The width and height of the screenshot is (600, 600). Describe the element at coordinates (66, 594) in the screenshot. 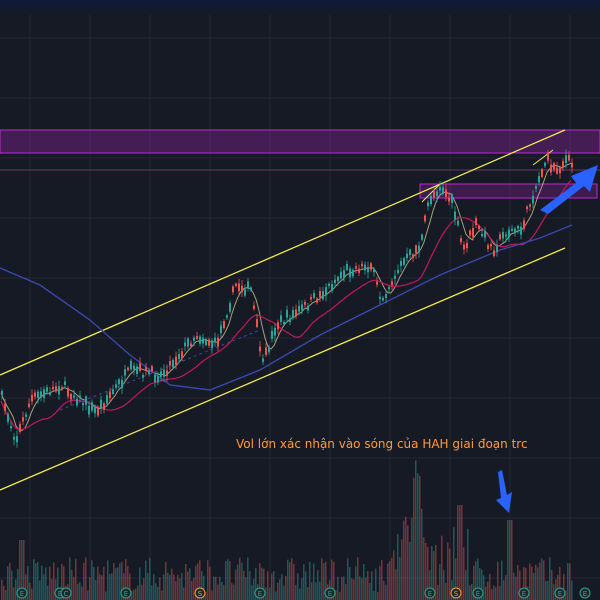

I see `event-marker-label: C` at that location.